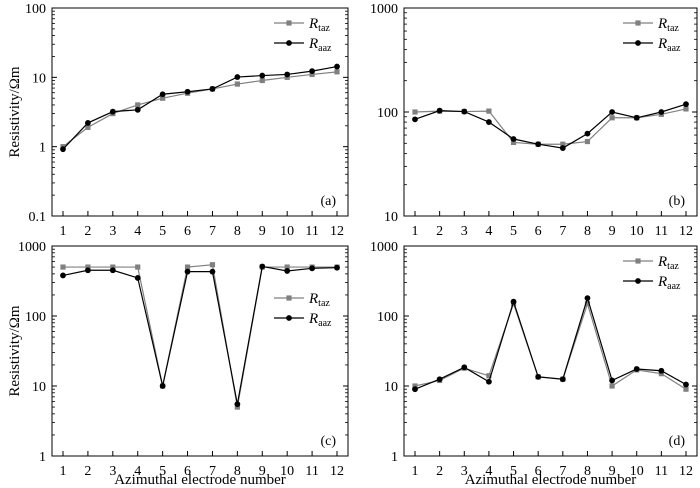 Image resolution: width=700 pixels, height=488 pixels. I want to click on panel-label: (d), so click(677, 441).